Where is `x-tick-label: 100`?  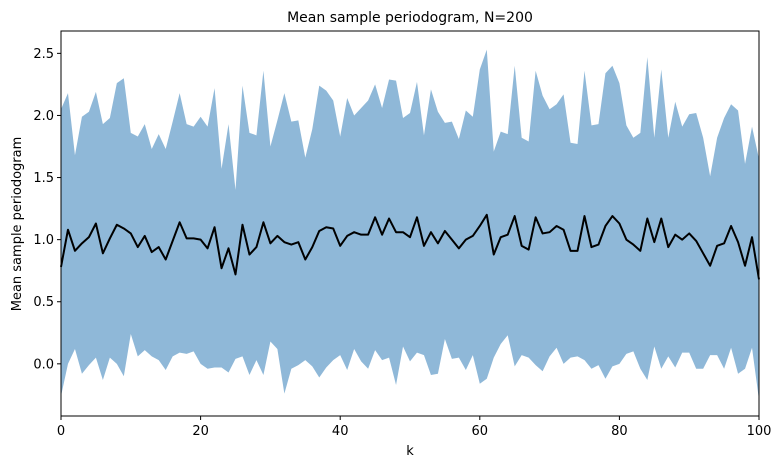 x-tick-label: 100 is located at coordinates (759, 431).